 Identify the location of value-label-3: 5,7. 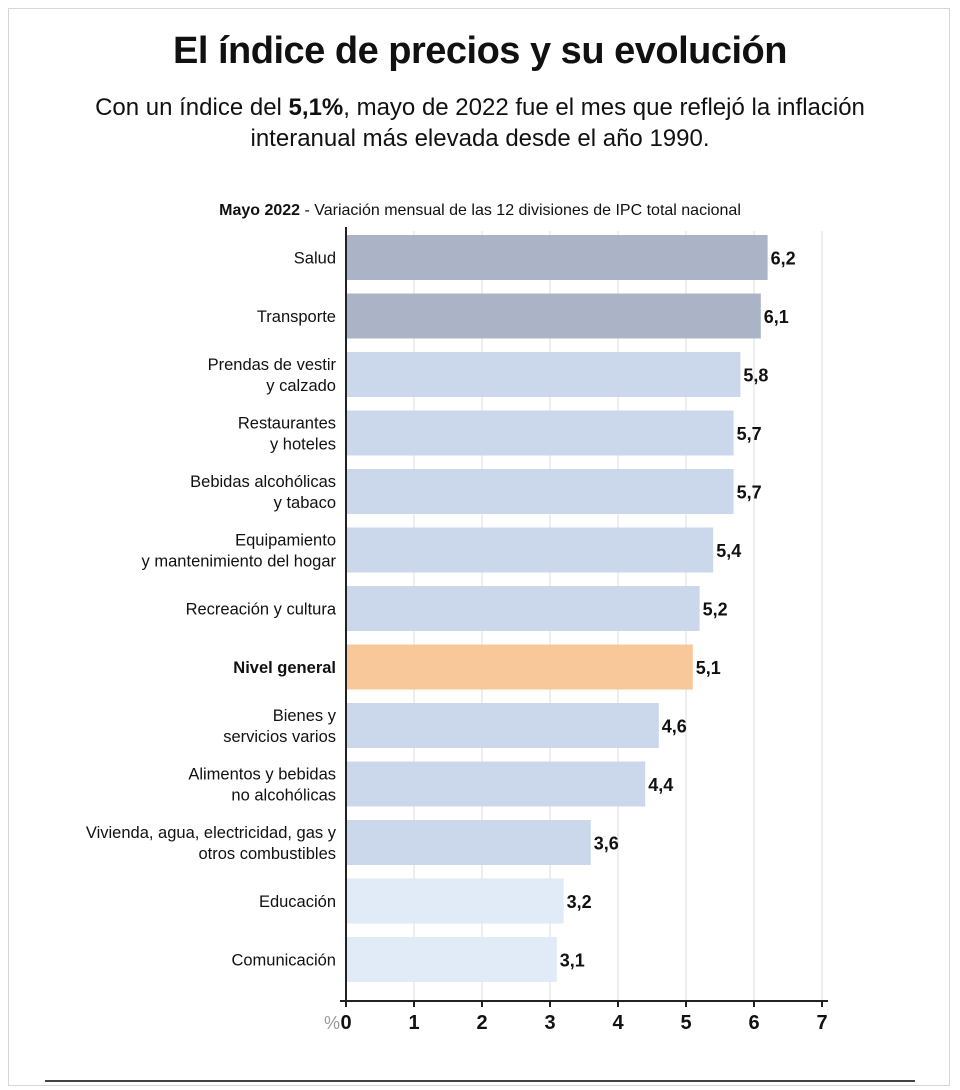
(749, 434).